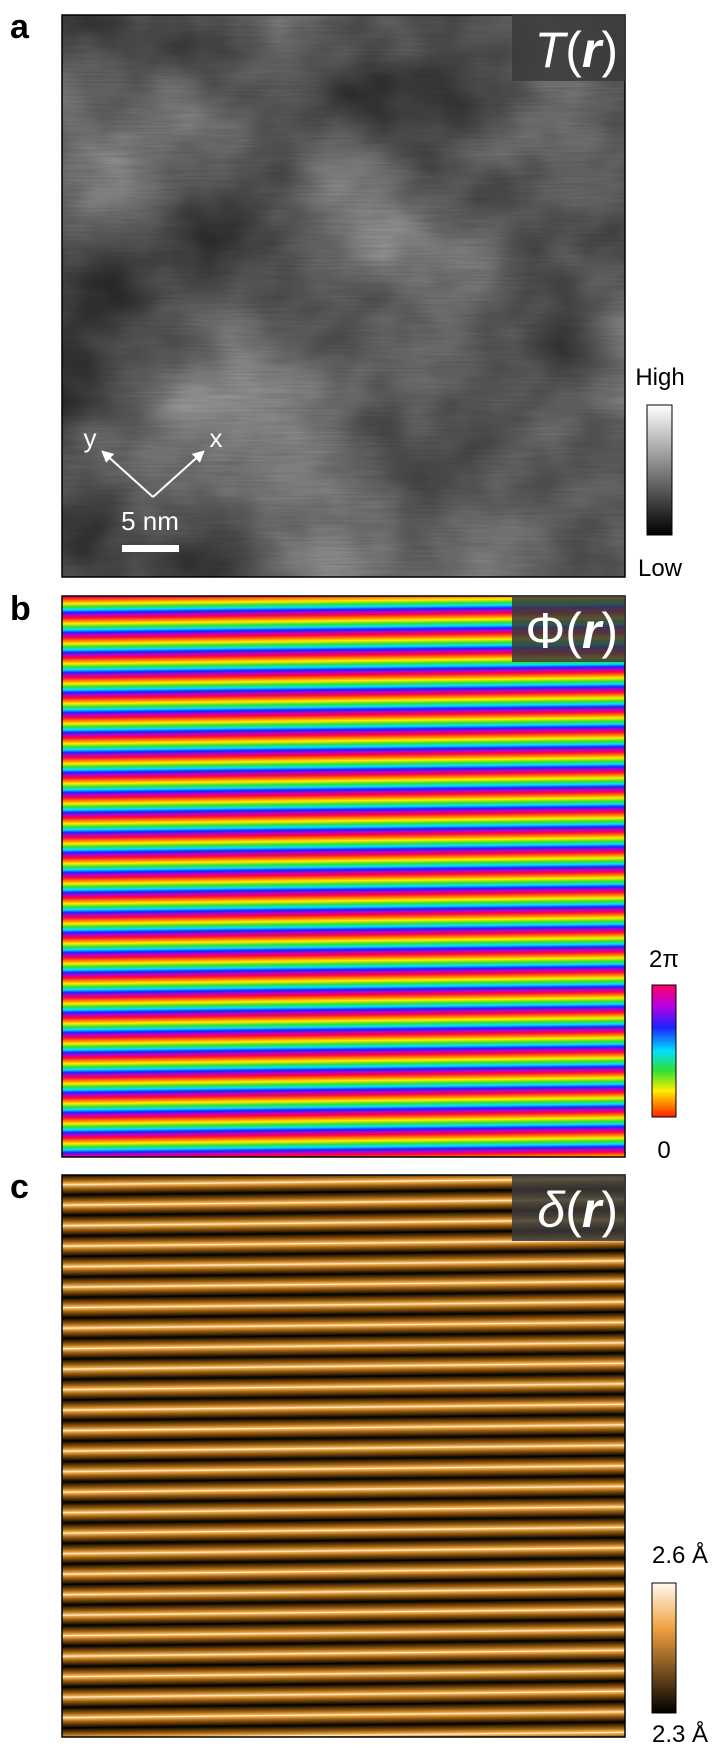 This screenshot has width=724, height=1749. I want to click on x-axis-arrow, so click(178, 474).